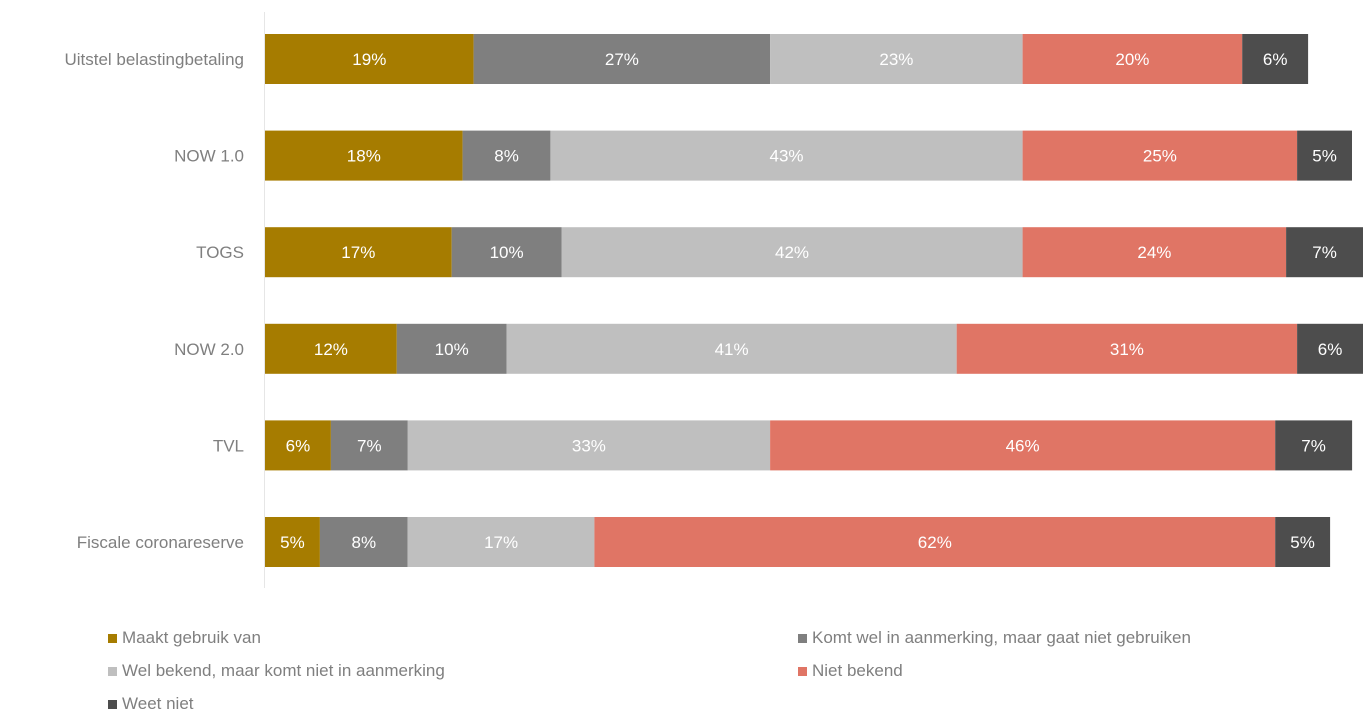  What do you see at coordinates (209, 156) in the screenshot?
I see `category-label: NOW 1.0` at bounding box center [209, 156].